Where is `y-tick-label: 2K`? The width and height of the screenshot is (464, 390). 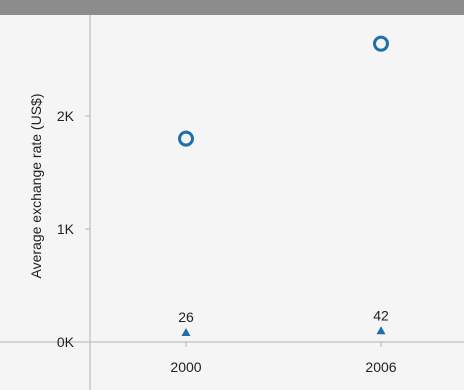
y-tick-label: 2K is located at coordinates (66, 116).